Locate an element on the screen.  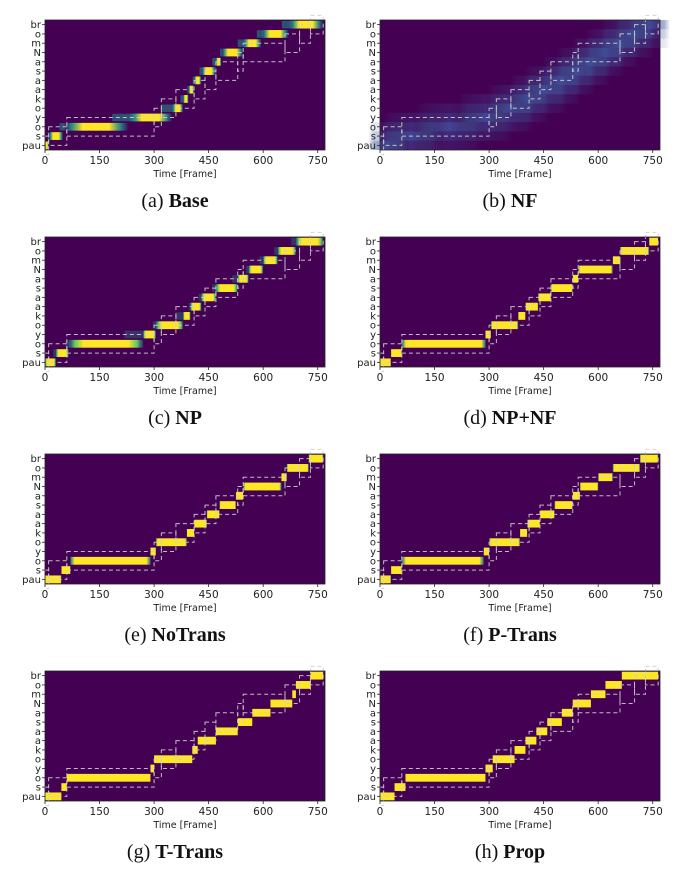
caption-name: Base is located at coordinates (188, 201).